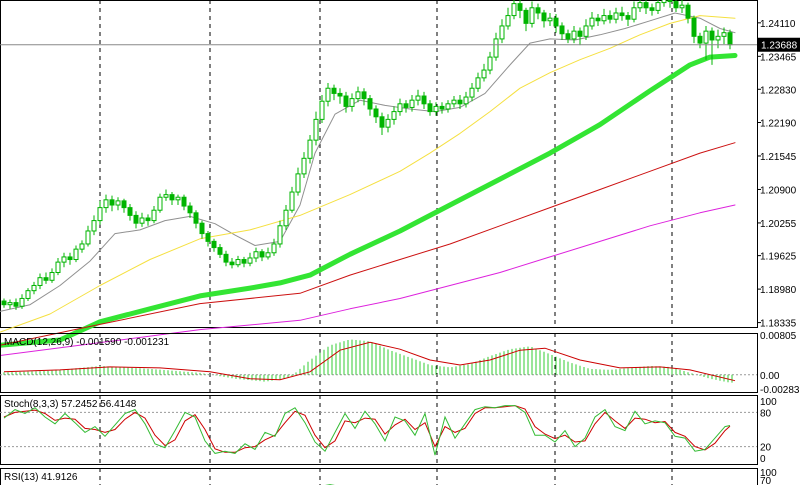 The image size is (800, 490). Describe the element at coordinates (778, 90) in the screenshot. I see `y-tick-label: 1.22830` at that location.